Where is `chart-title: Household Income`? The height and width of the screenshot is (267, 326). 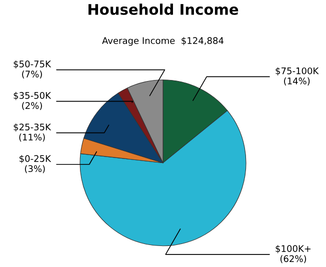 chart-title: Household Income is located at coordinates (163, 9).